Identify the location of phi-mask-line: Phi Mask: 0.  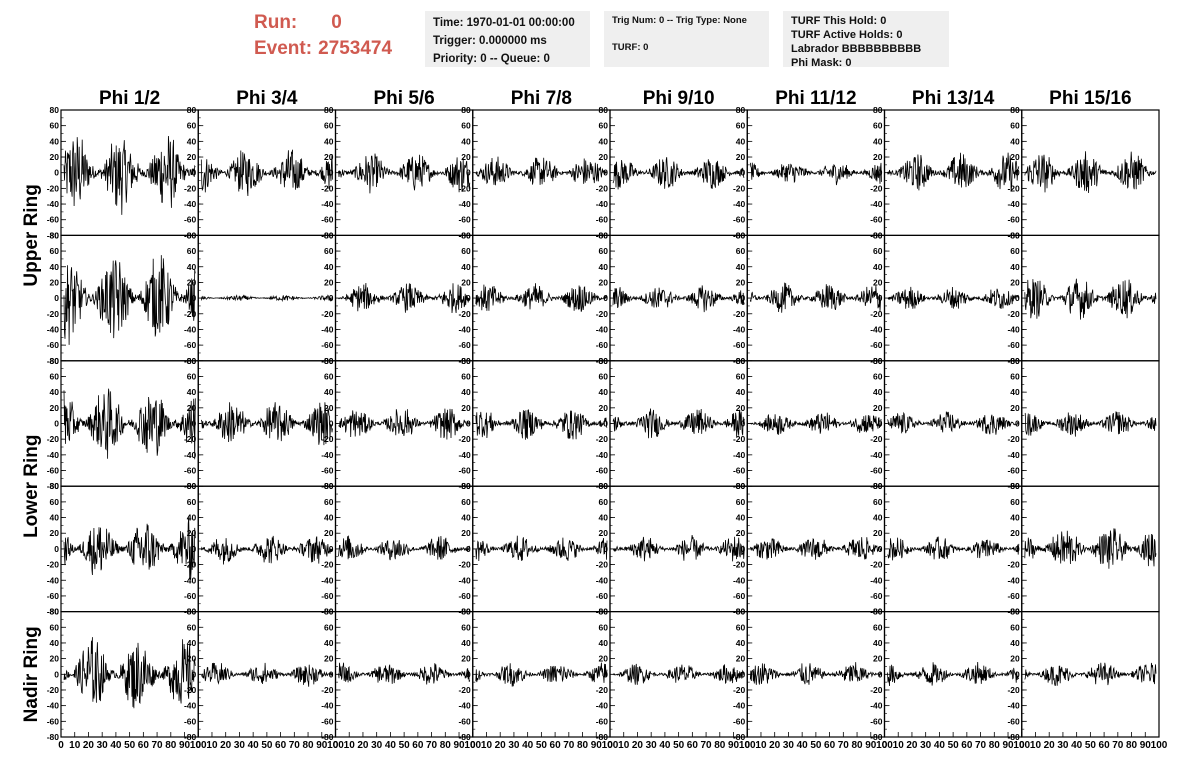
(821, 63).